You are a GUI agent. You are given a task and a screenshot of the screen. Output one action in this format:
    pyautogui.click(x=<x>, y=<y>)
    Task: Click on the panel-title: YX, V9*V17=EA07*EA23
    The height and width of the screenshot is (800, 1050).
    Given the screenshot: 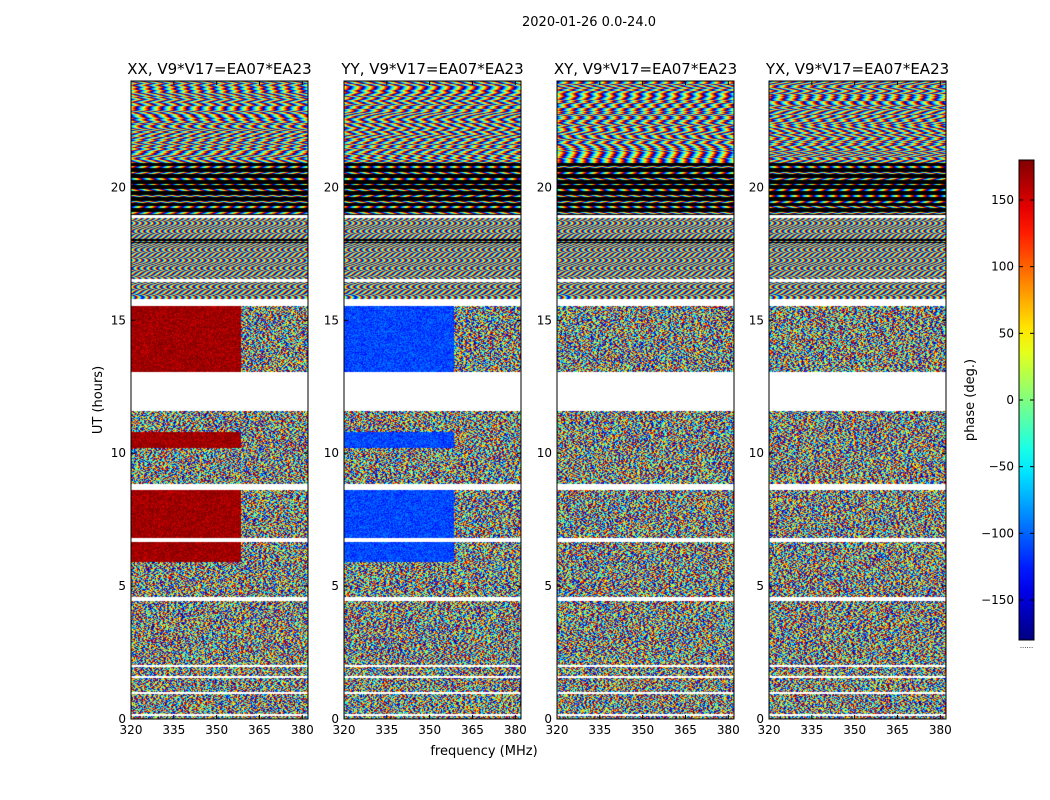 What is the action you would take?
    pyautogui.click(x=857, y=69)
    